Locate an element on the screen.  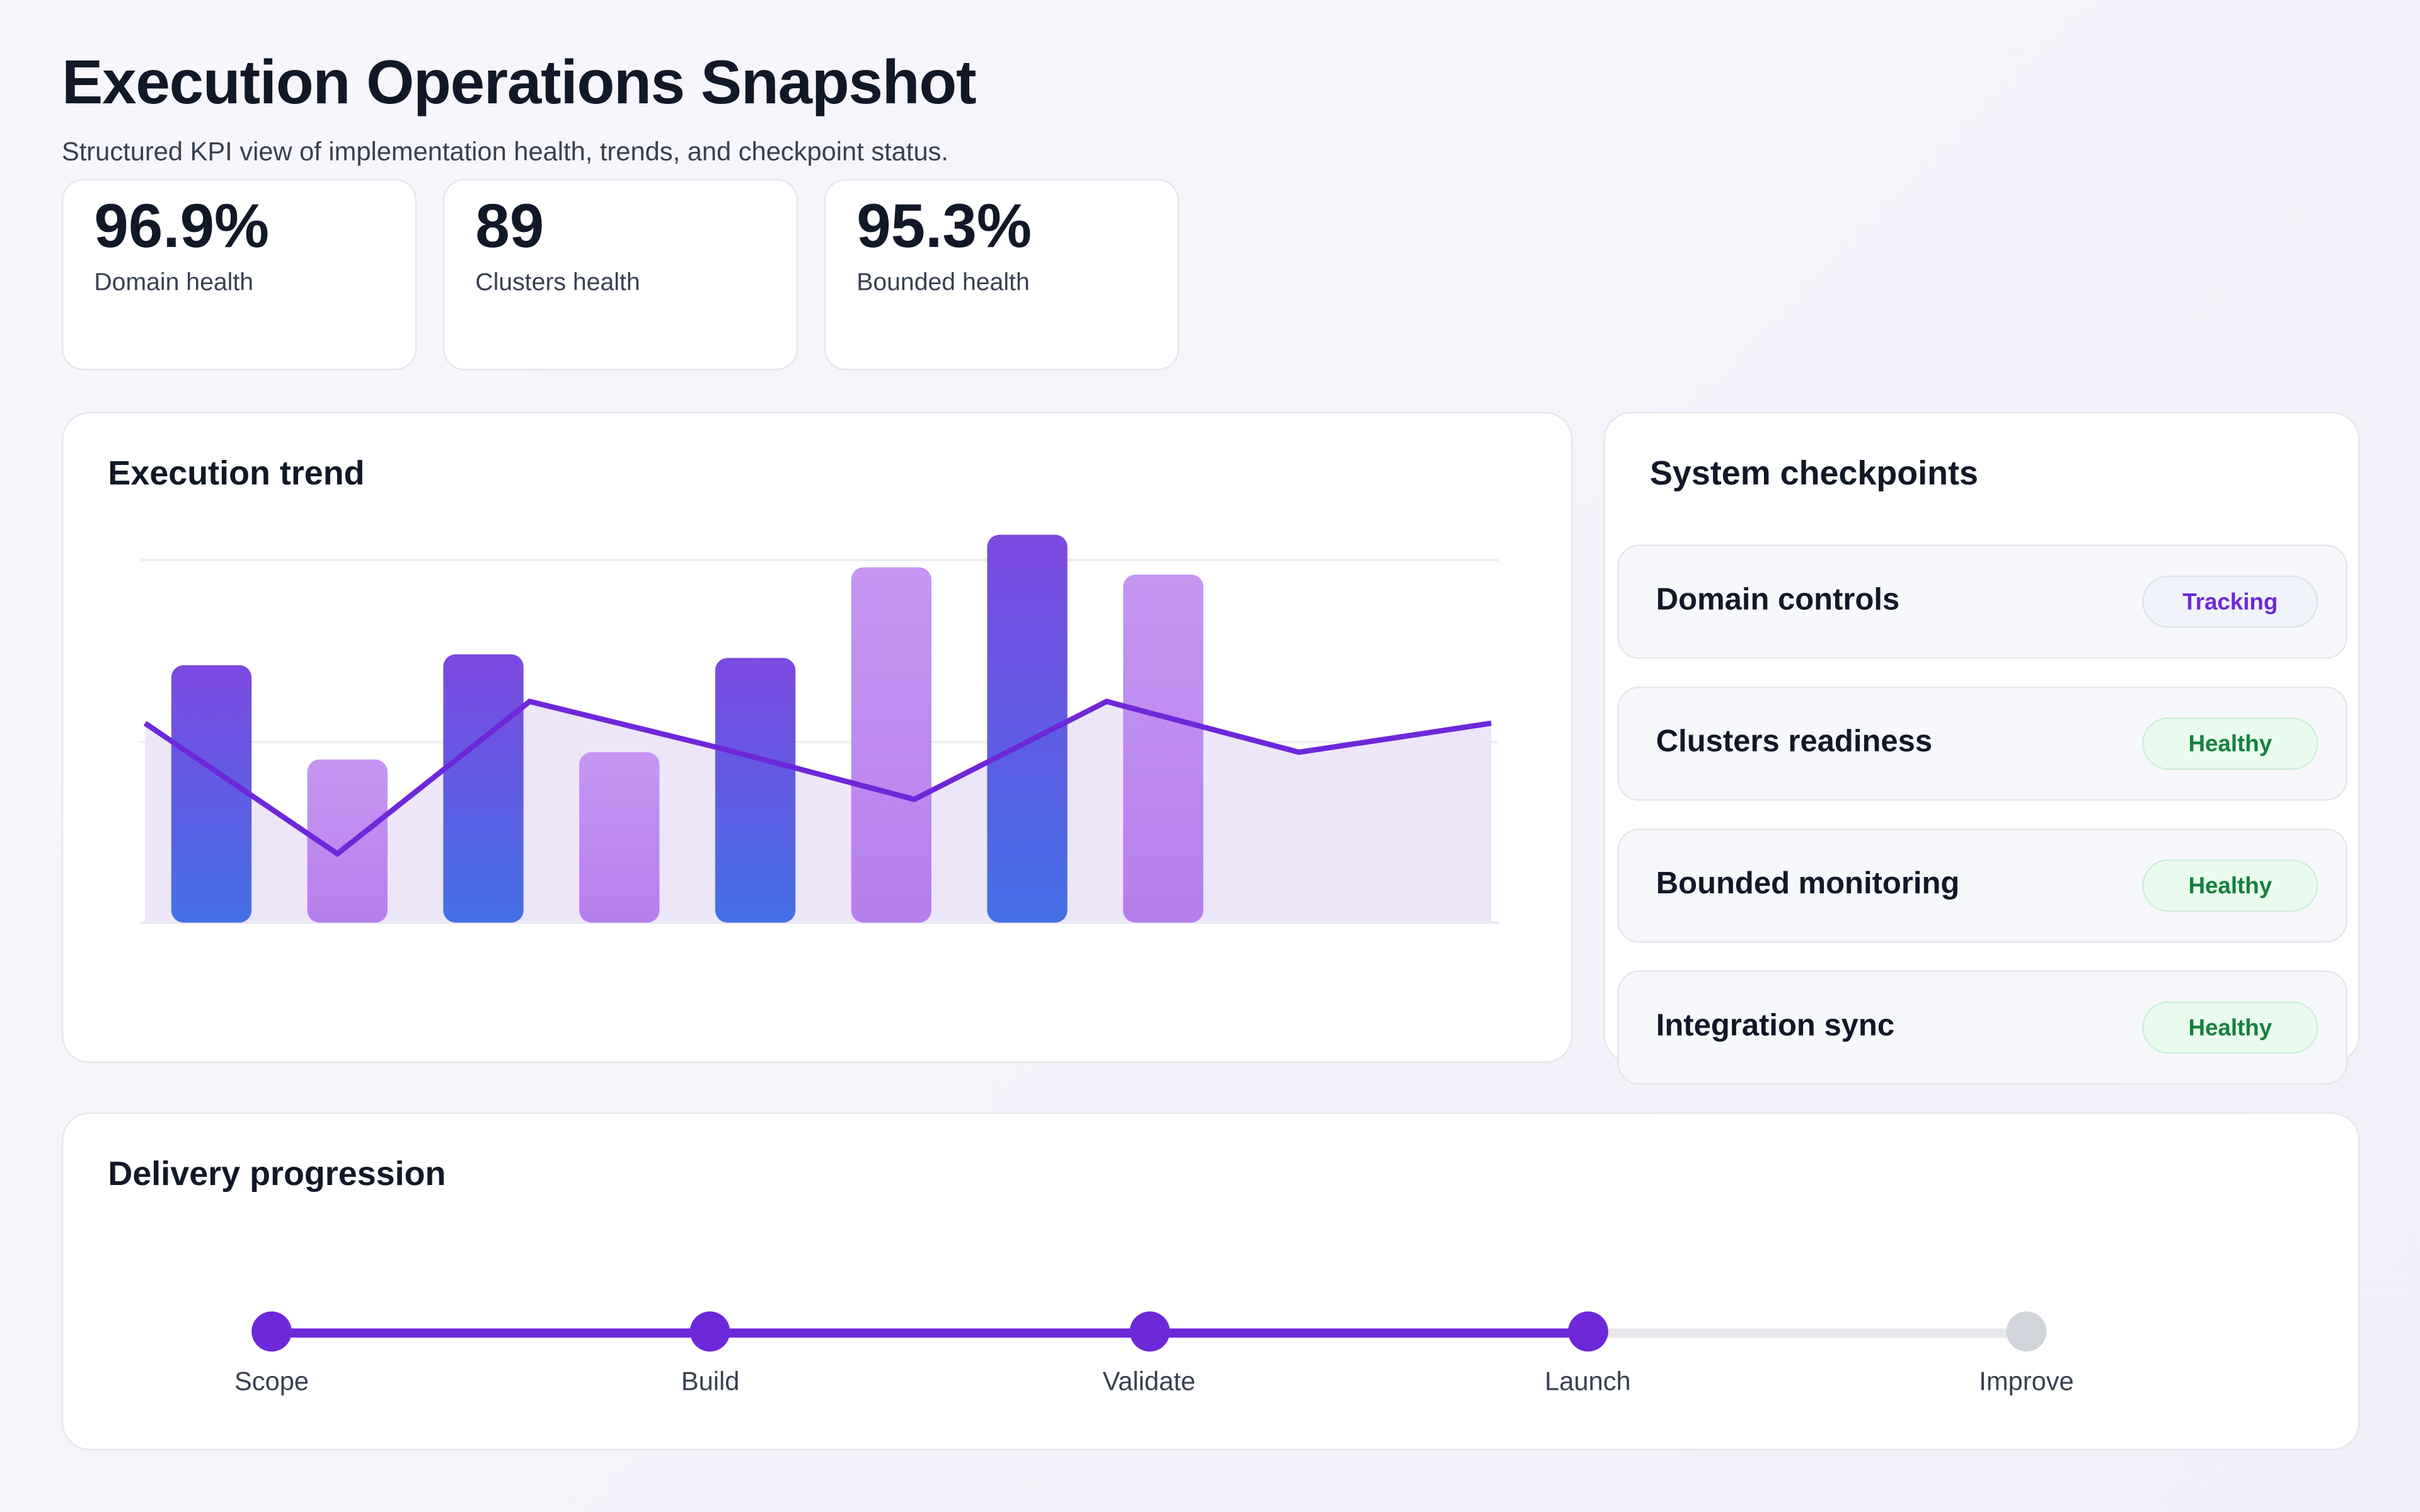
status-badge: Tracking is located at coordinates (2230, 601).